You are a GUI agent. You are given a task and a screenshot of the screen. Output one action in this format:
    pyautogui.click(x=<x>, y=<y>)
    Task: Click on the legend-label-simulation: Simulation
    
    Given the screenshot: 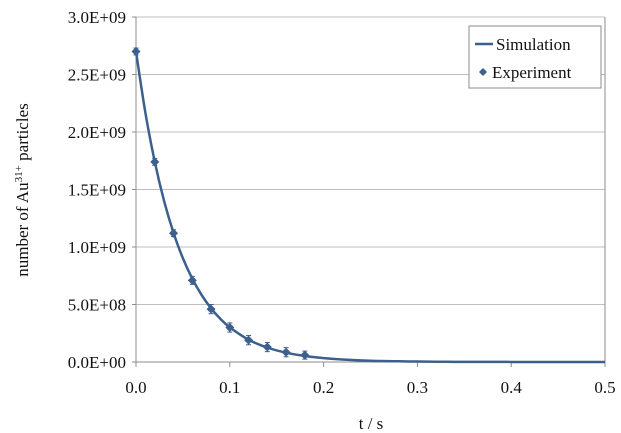 What is the action you would take?
    pyautogui.click(x=533, y=44)
    